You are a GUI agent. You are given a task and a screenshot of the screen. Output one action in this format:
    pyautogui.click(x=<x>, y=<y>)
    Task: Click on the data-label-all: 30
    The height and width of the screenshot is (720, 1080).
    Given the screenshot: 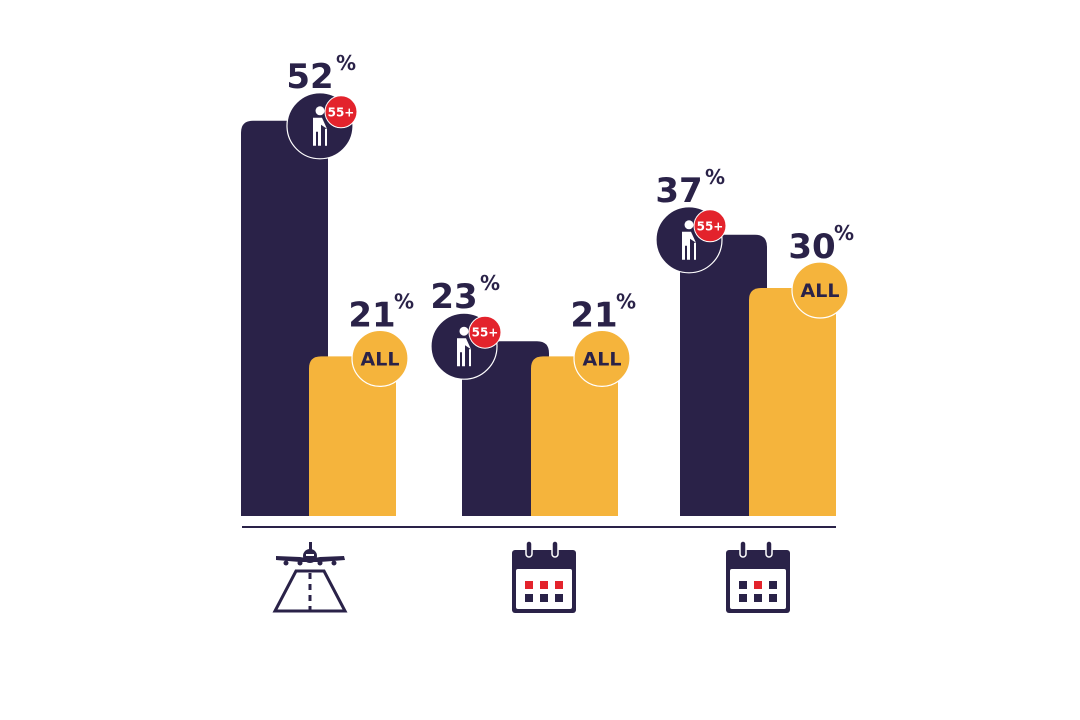 What is the action you would take?
    pyautogui.click(x=811, y=247)
    